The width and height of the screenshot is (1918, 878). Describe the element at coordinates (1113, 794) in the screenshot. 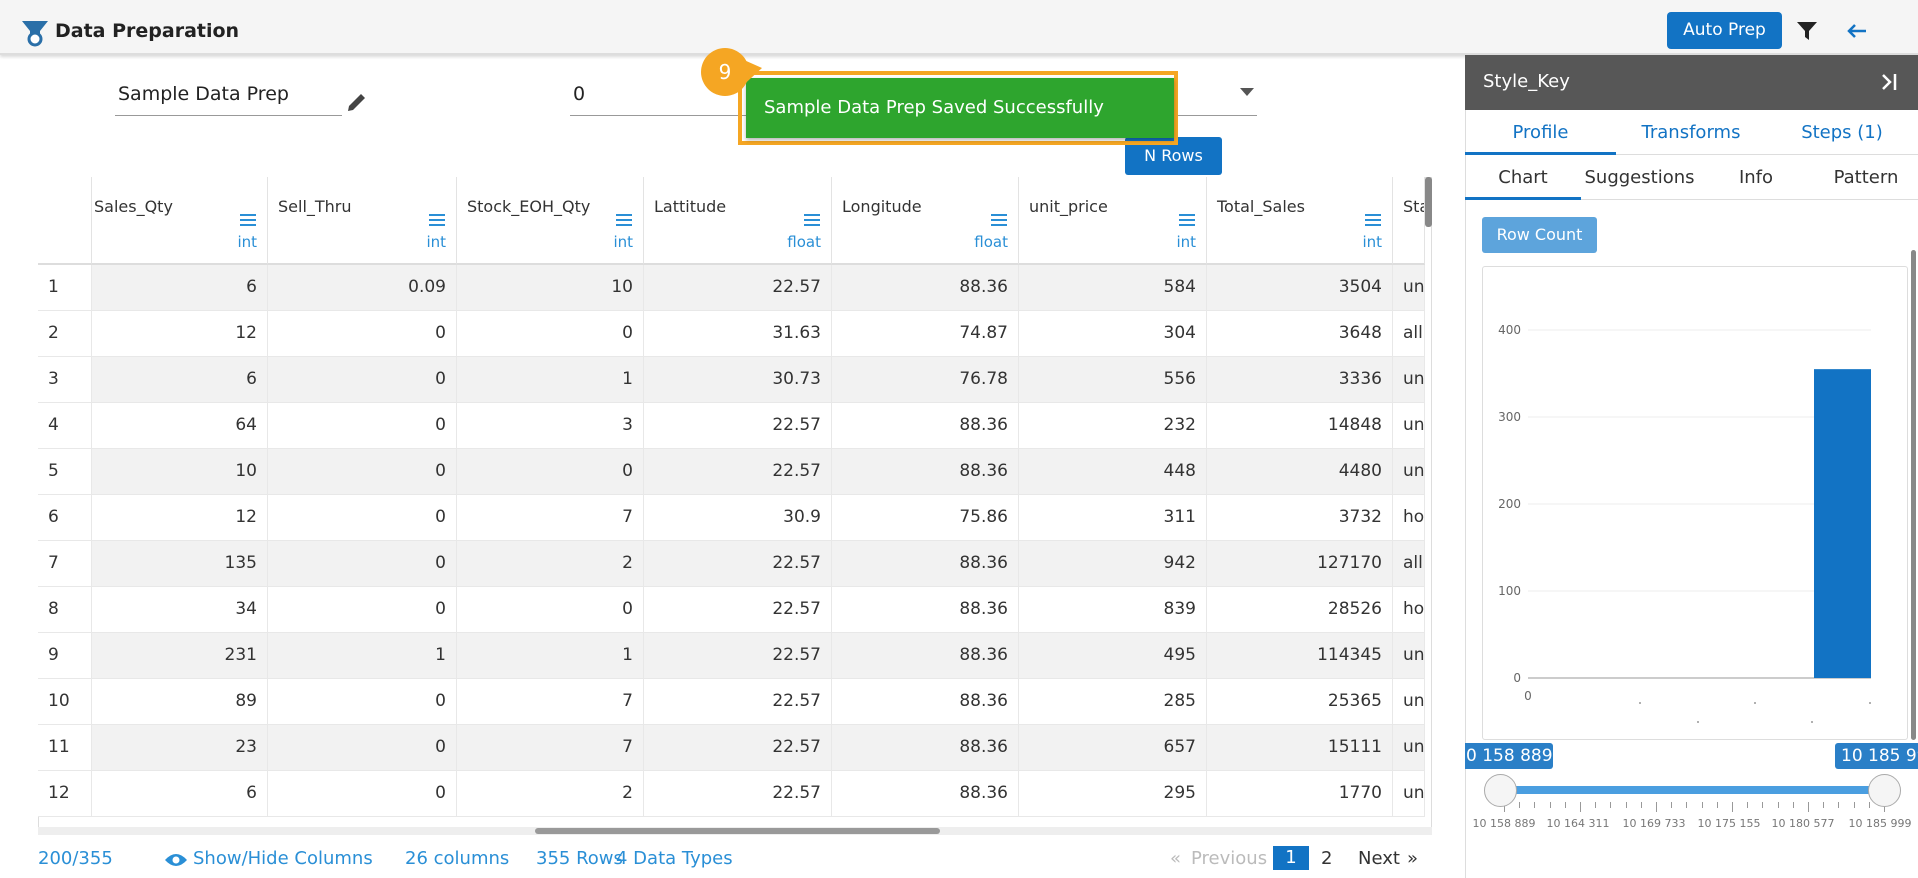

I see `table-cell: 295` at that location.